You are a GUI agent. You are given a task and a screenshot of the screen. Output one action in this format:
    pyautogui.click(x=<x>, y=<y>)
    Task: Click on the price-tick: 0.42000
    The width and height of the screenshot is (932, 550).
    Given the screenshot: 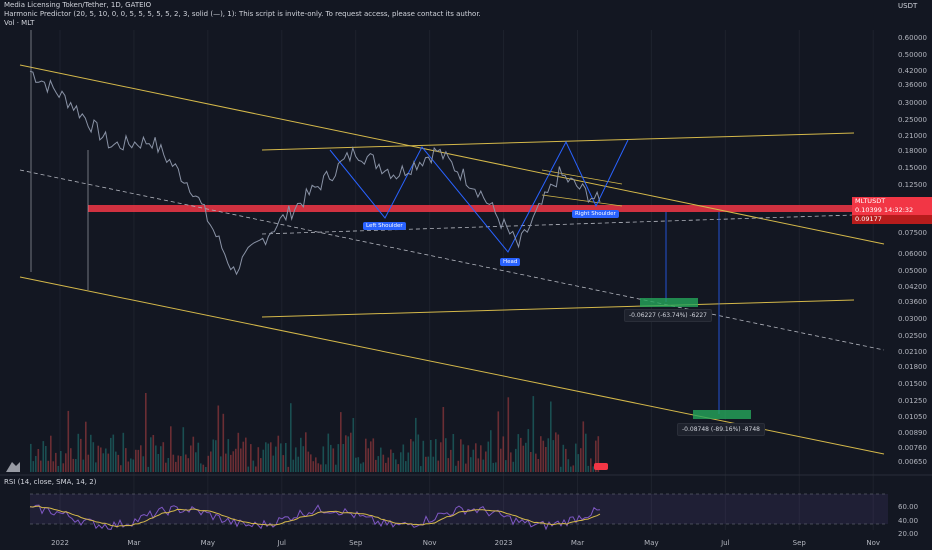 What is the action you would take?
    pyautogui.click(x=912, y=71)
    